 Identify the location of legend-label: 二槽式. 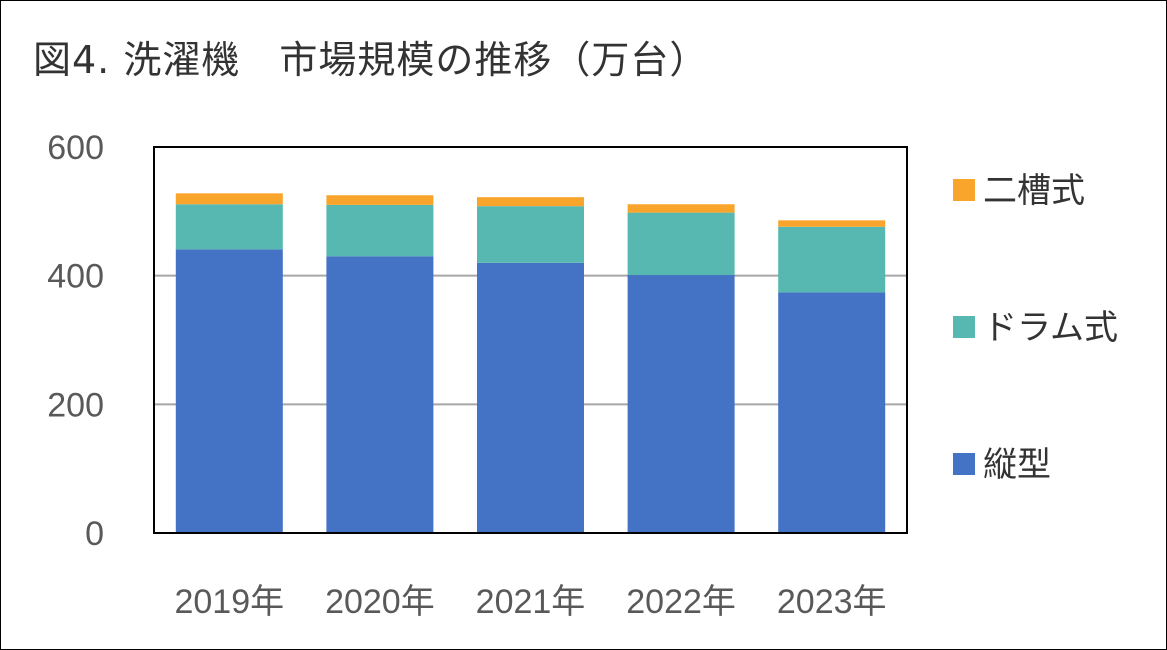
(1034, 191).